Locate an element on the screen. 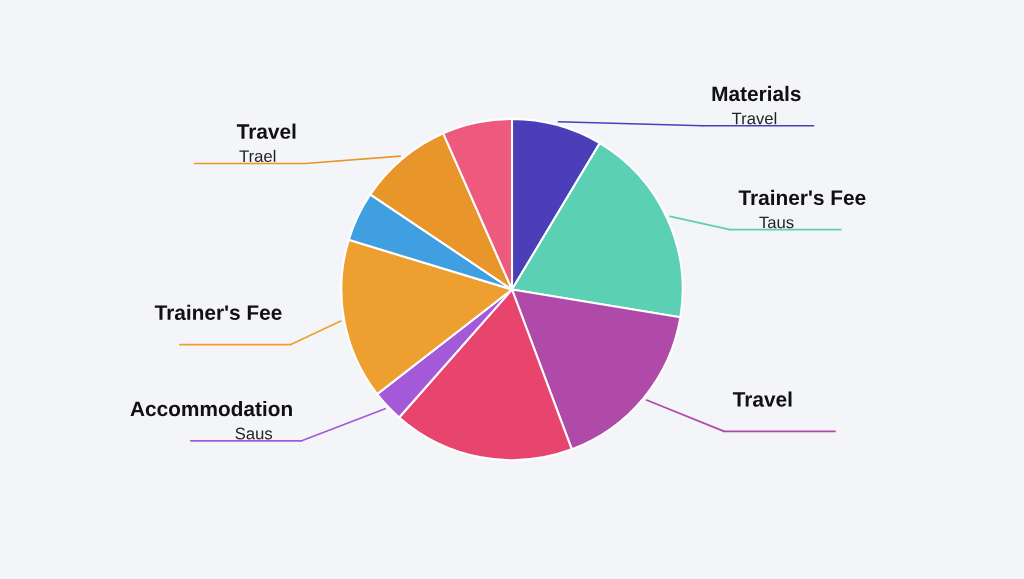  slice-label: Accommodation Saus is located at coordinates (211, 420).